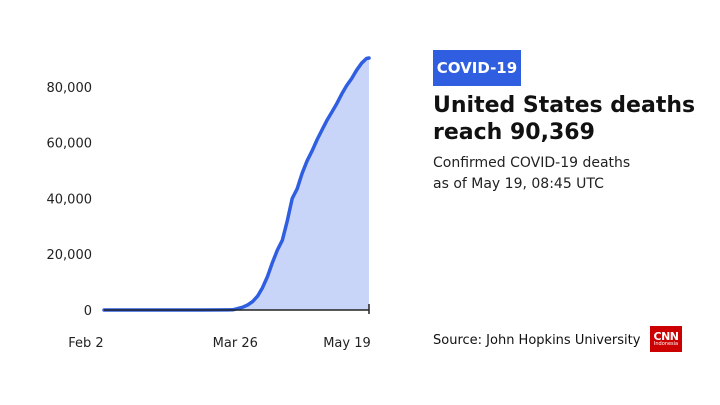 The image size is (720, 405). What do you see at coordinates (666, 336) in the screenshot?
I see `logo-text: CNN` at bounding box center [666, 336].